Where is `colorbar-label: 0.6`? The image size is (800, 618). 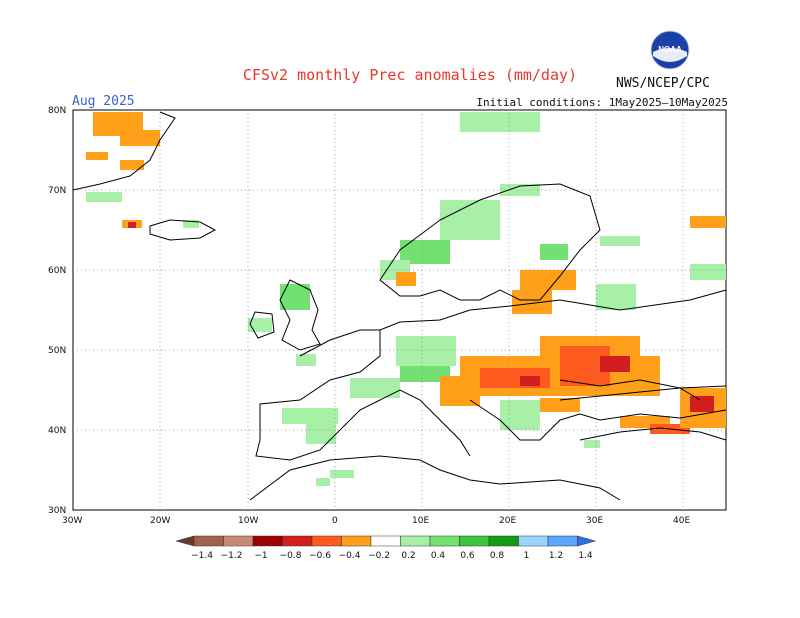
colorbar-label: 0.6 is located at coordinates (467, 556).